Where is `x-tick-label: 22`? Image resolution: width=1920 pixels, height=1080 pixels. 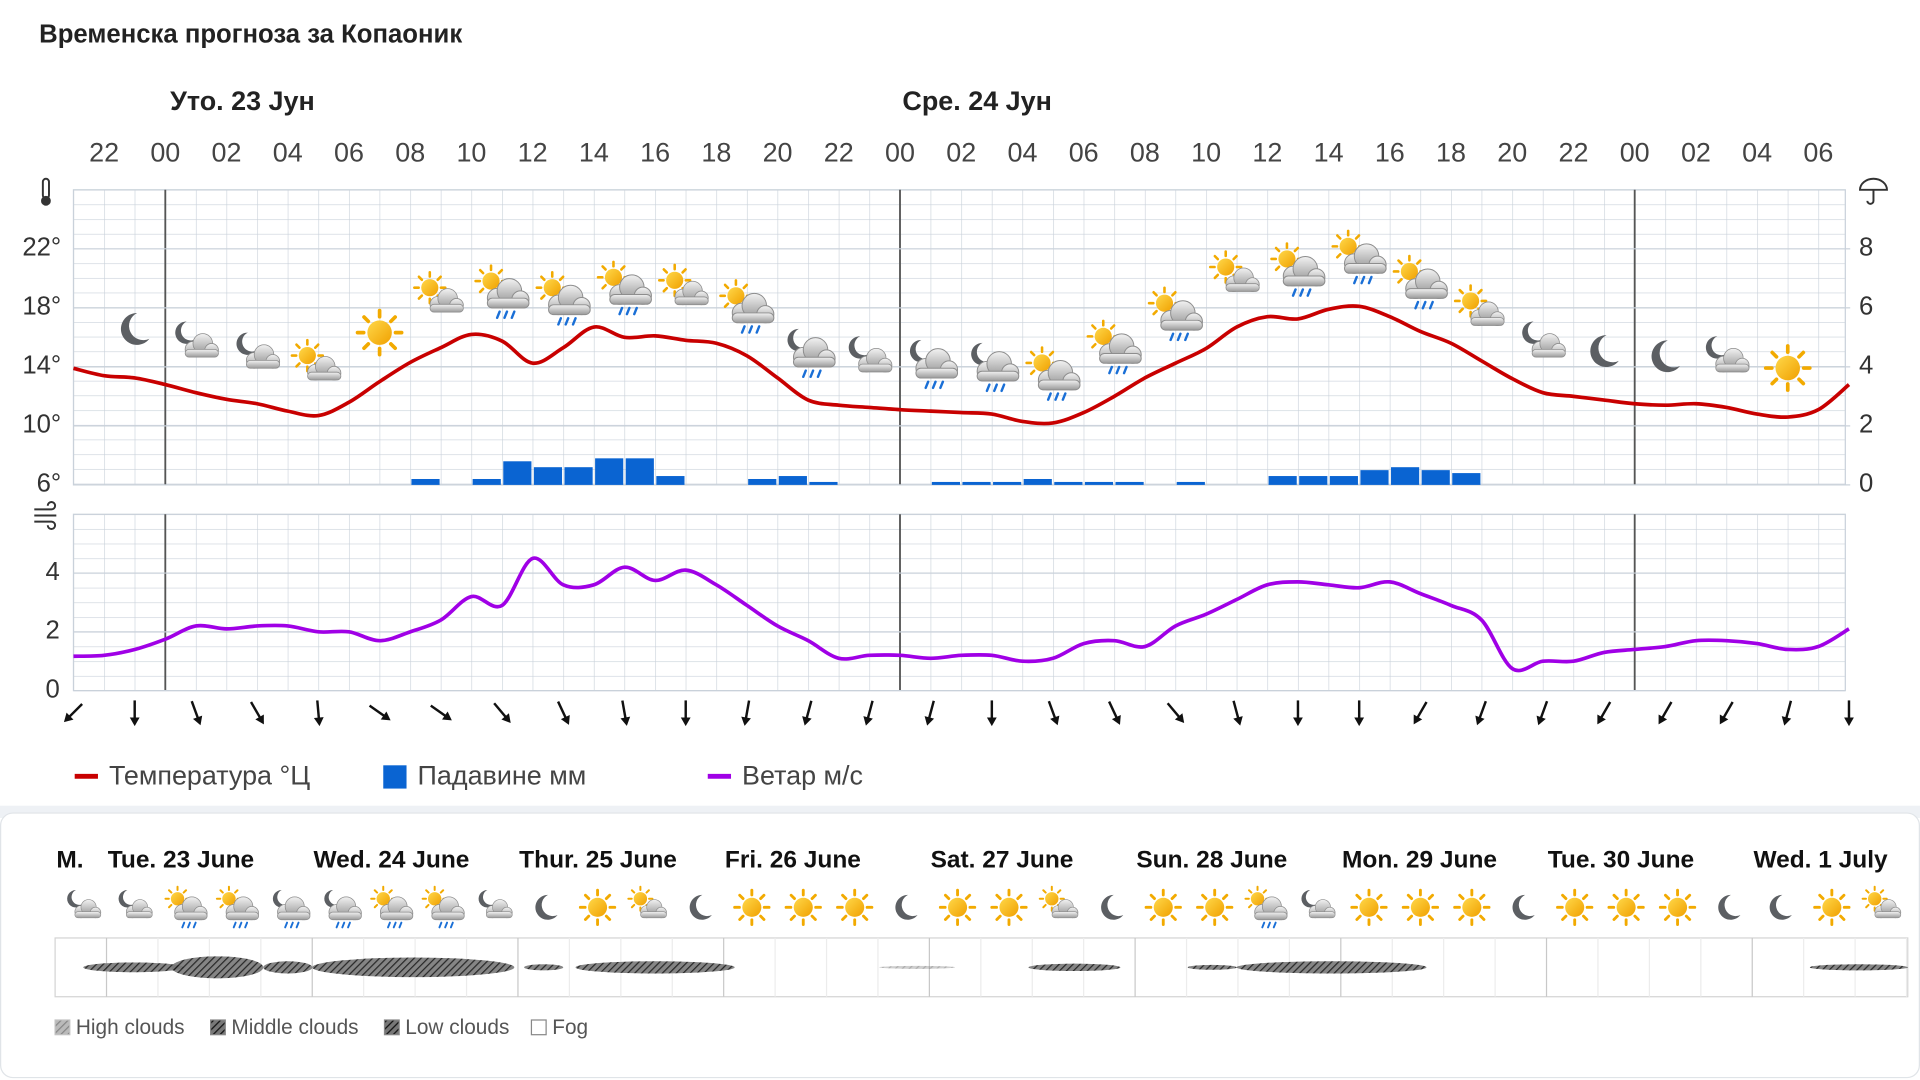 x-tick-label: 22 is located at coordinates (839, 152).